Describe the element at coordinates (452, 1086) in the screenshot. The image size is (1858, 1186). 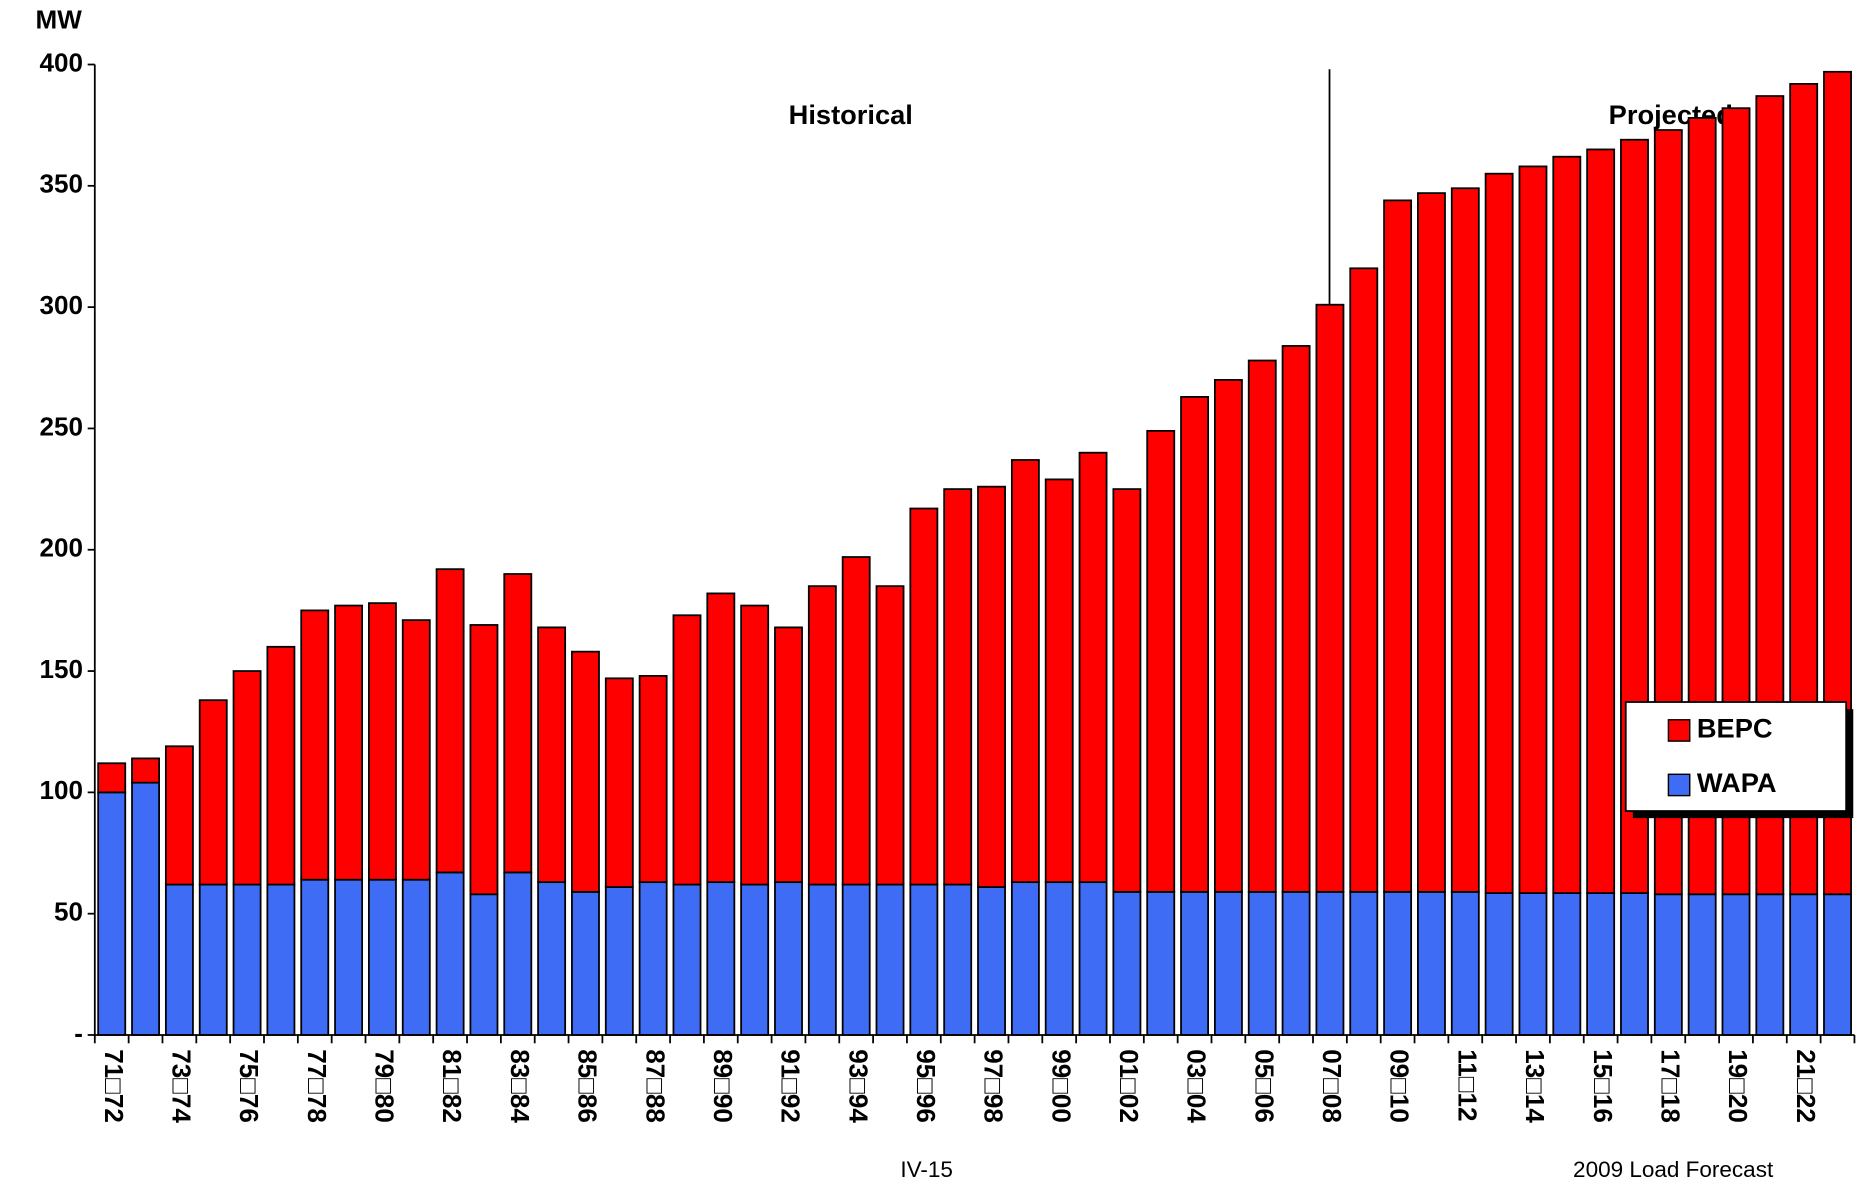
I see `x-tick-label: 81□82` at that location.